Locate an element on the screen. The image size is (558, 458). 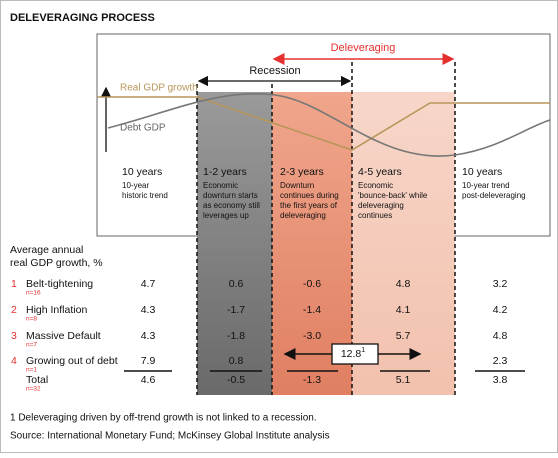
phase-desc: continues during is located at coordinates (309, 195).